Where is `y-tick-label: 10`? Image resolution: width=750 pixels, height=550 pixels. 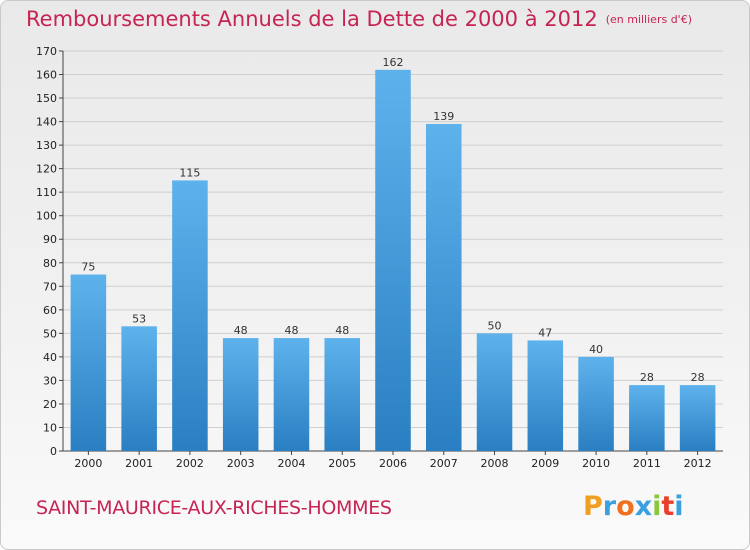 y-tick-label: 10 is located at coordinates (50, 427).